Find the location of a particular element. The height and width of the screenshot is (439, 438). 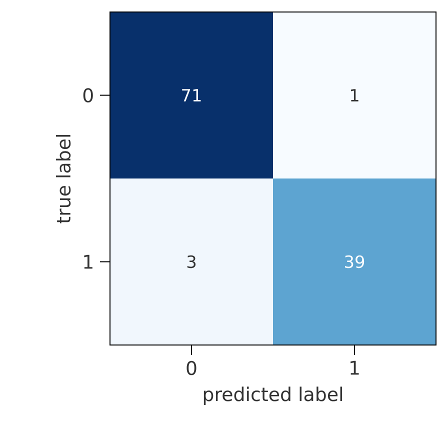

x-axis-title: predicted label is located at coordinates (273, 395).